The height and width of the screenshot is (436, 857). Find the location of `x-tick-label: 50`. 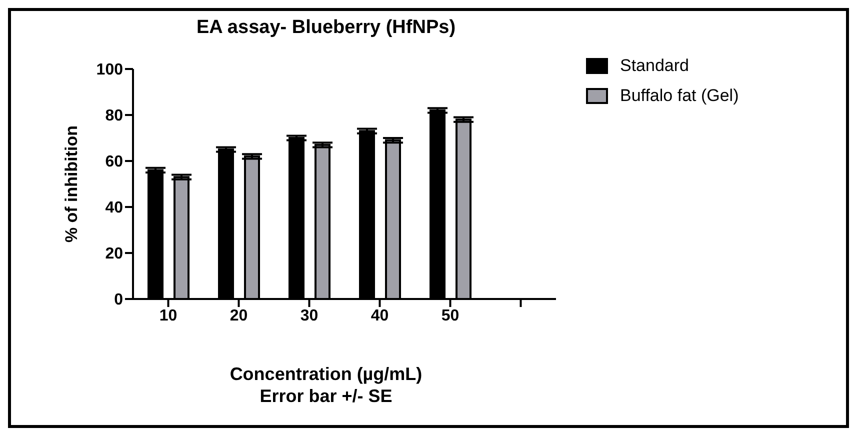

x-tick-label: 50 is located at coordinates (450, 315).